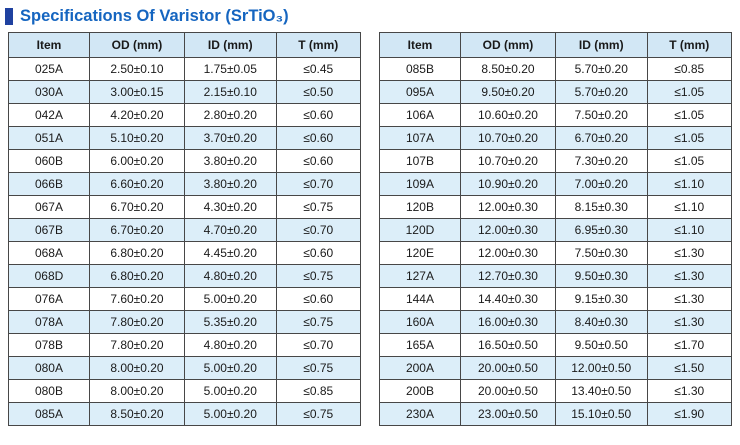 Image resolution: width=740 pixels, height=445 pixels. I want to click on id-cell: 9.50±0.50, so click(601, 345).